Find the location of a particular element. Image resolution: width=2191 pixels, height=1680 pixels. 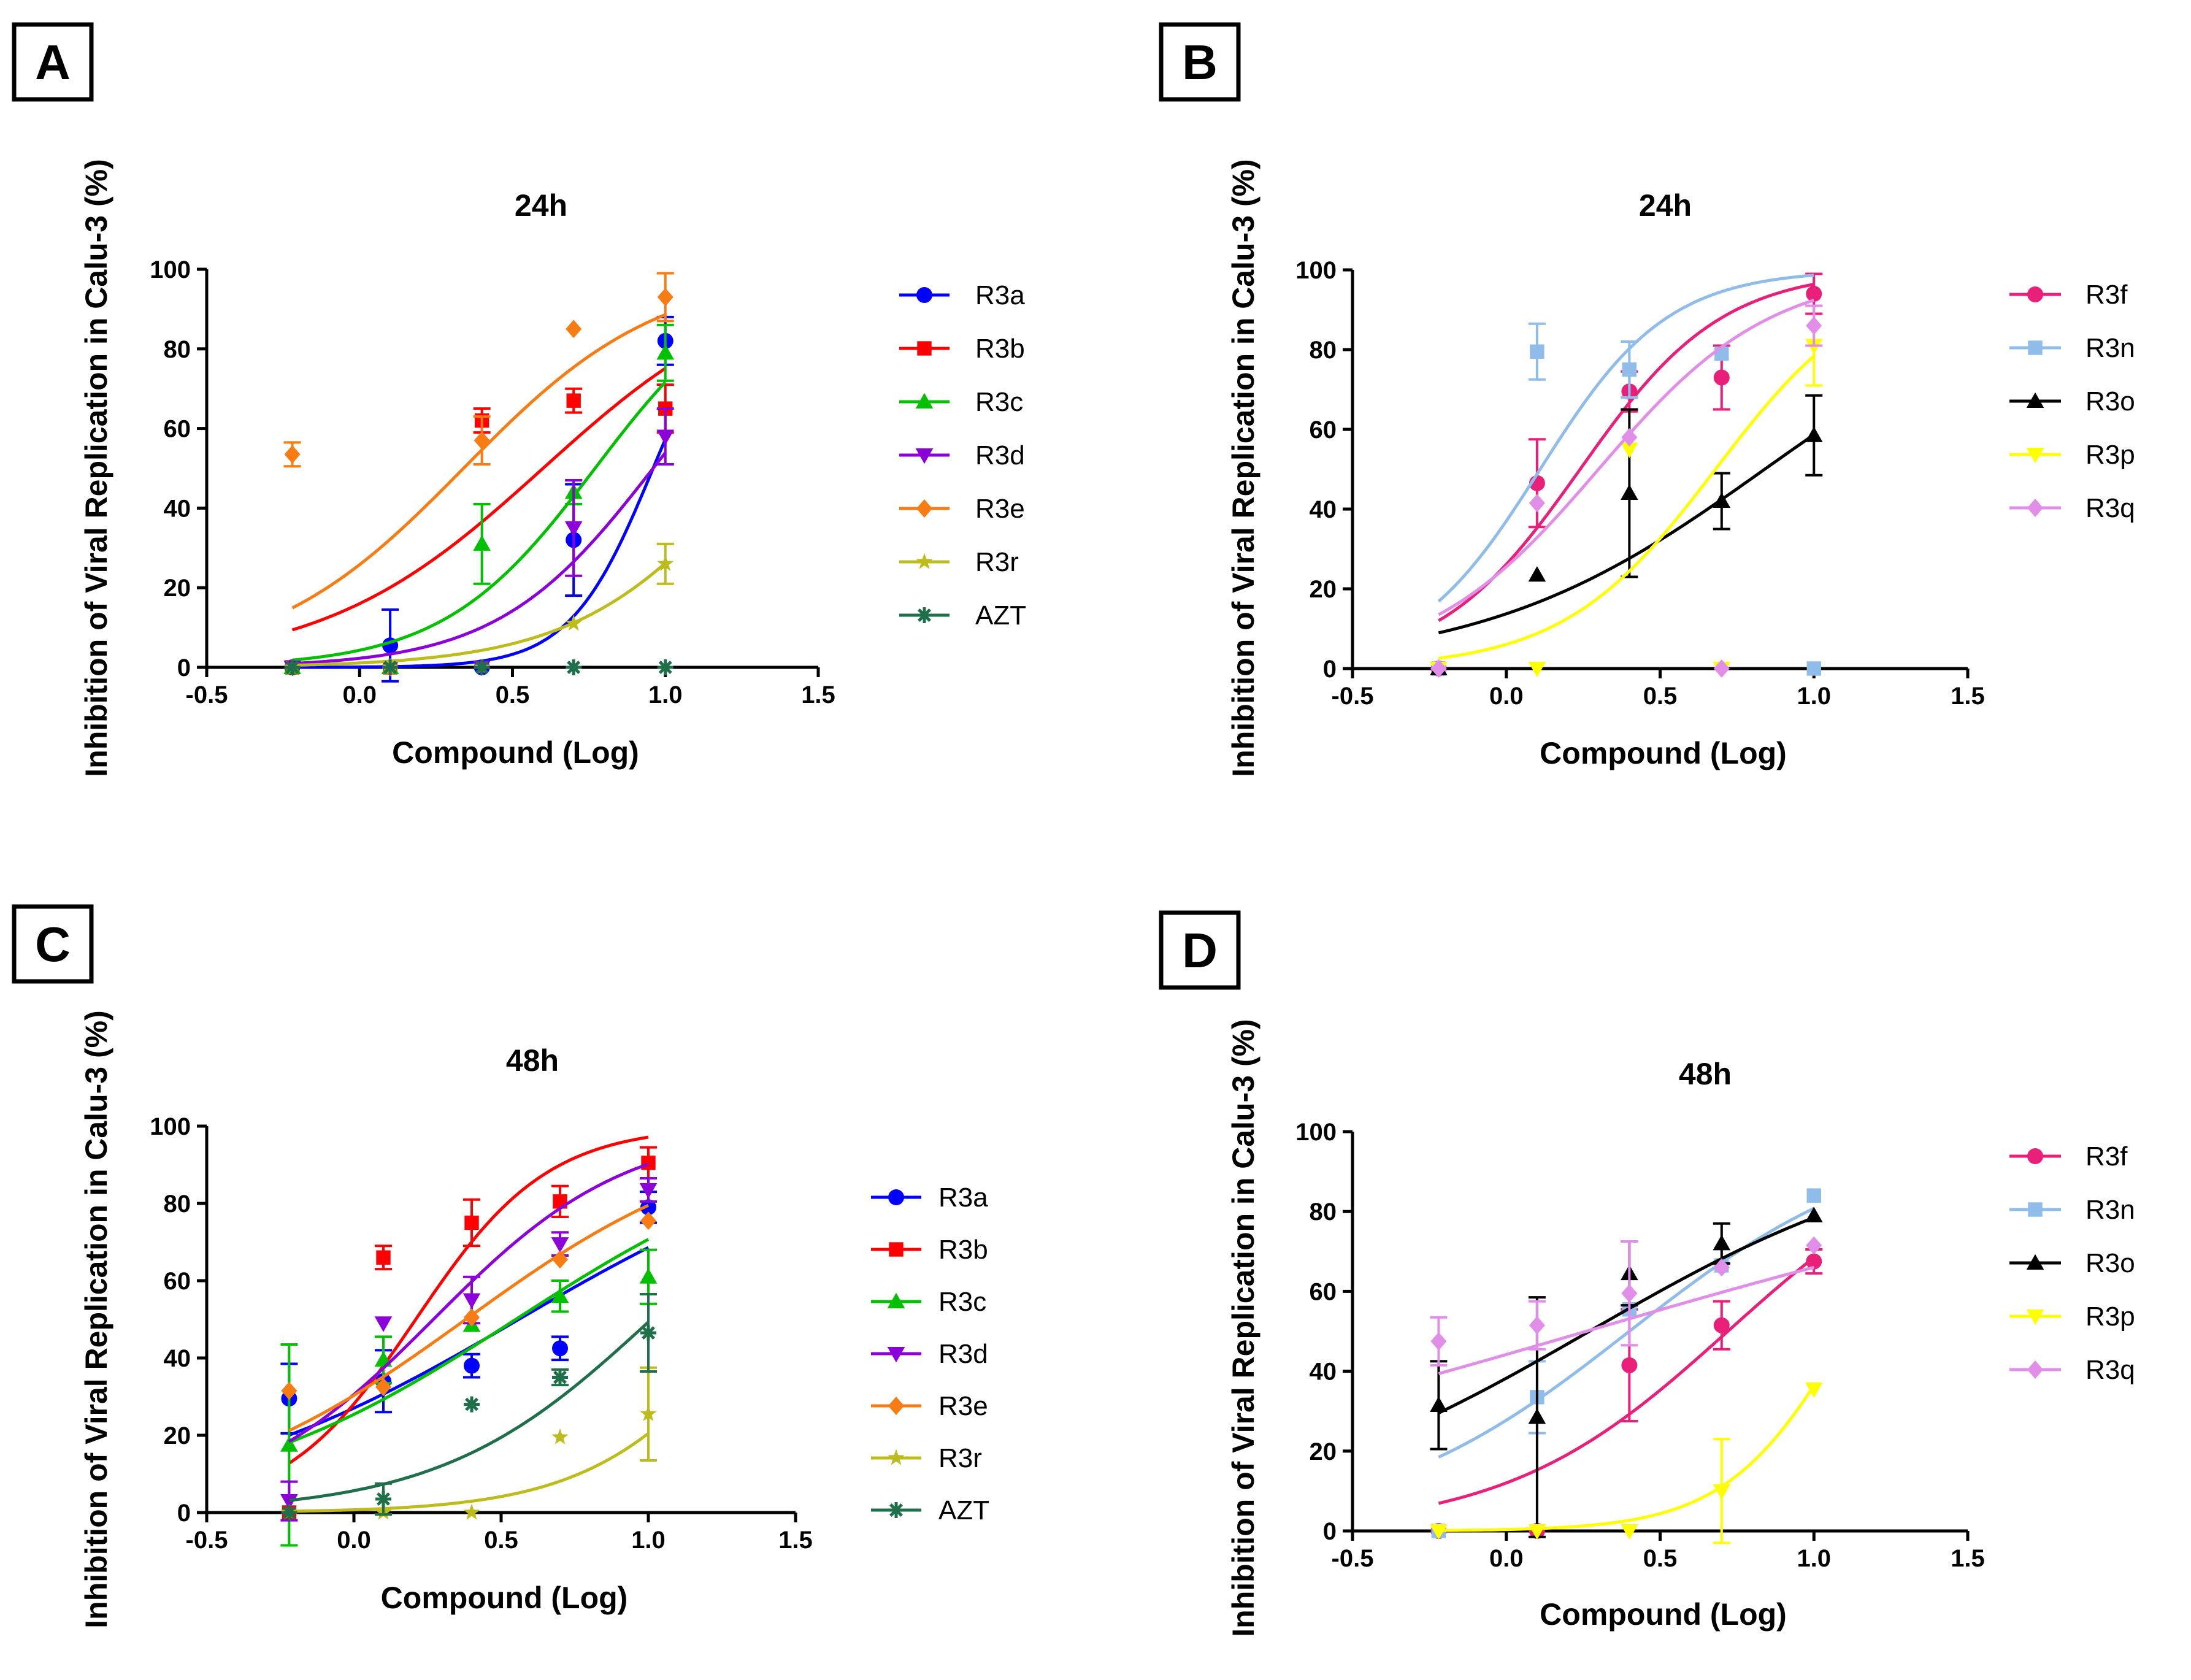

y-tick-label: 100 is located at coordinates (170, 269).